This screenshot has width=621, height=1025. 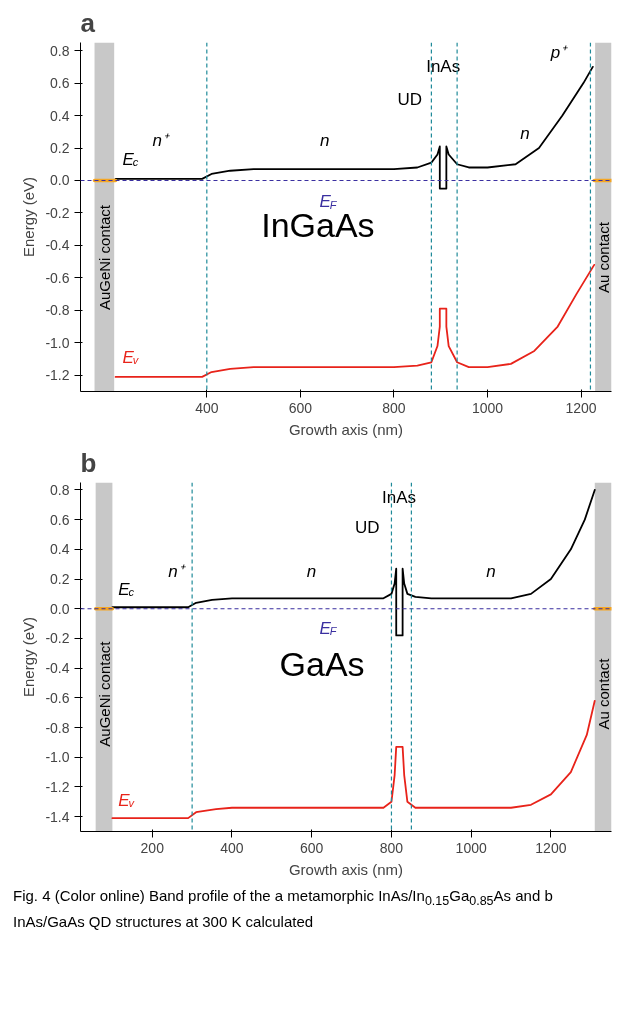 What do you see at coordinates (283, 908) in the screenshot?
I see `text: Fig. 4 (Color online) Band profile of the a metamorphic InAs/In$_{0.15}$Ga$_{0.85}$As and b InAs/GaAs QD structures at 300 K calculated` at bounding box center [283, 908].